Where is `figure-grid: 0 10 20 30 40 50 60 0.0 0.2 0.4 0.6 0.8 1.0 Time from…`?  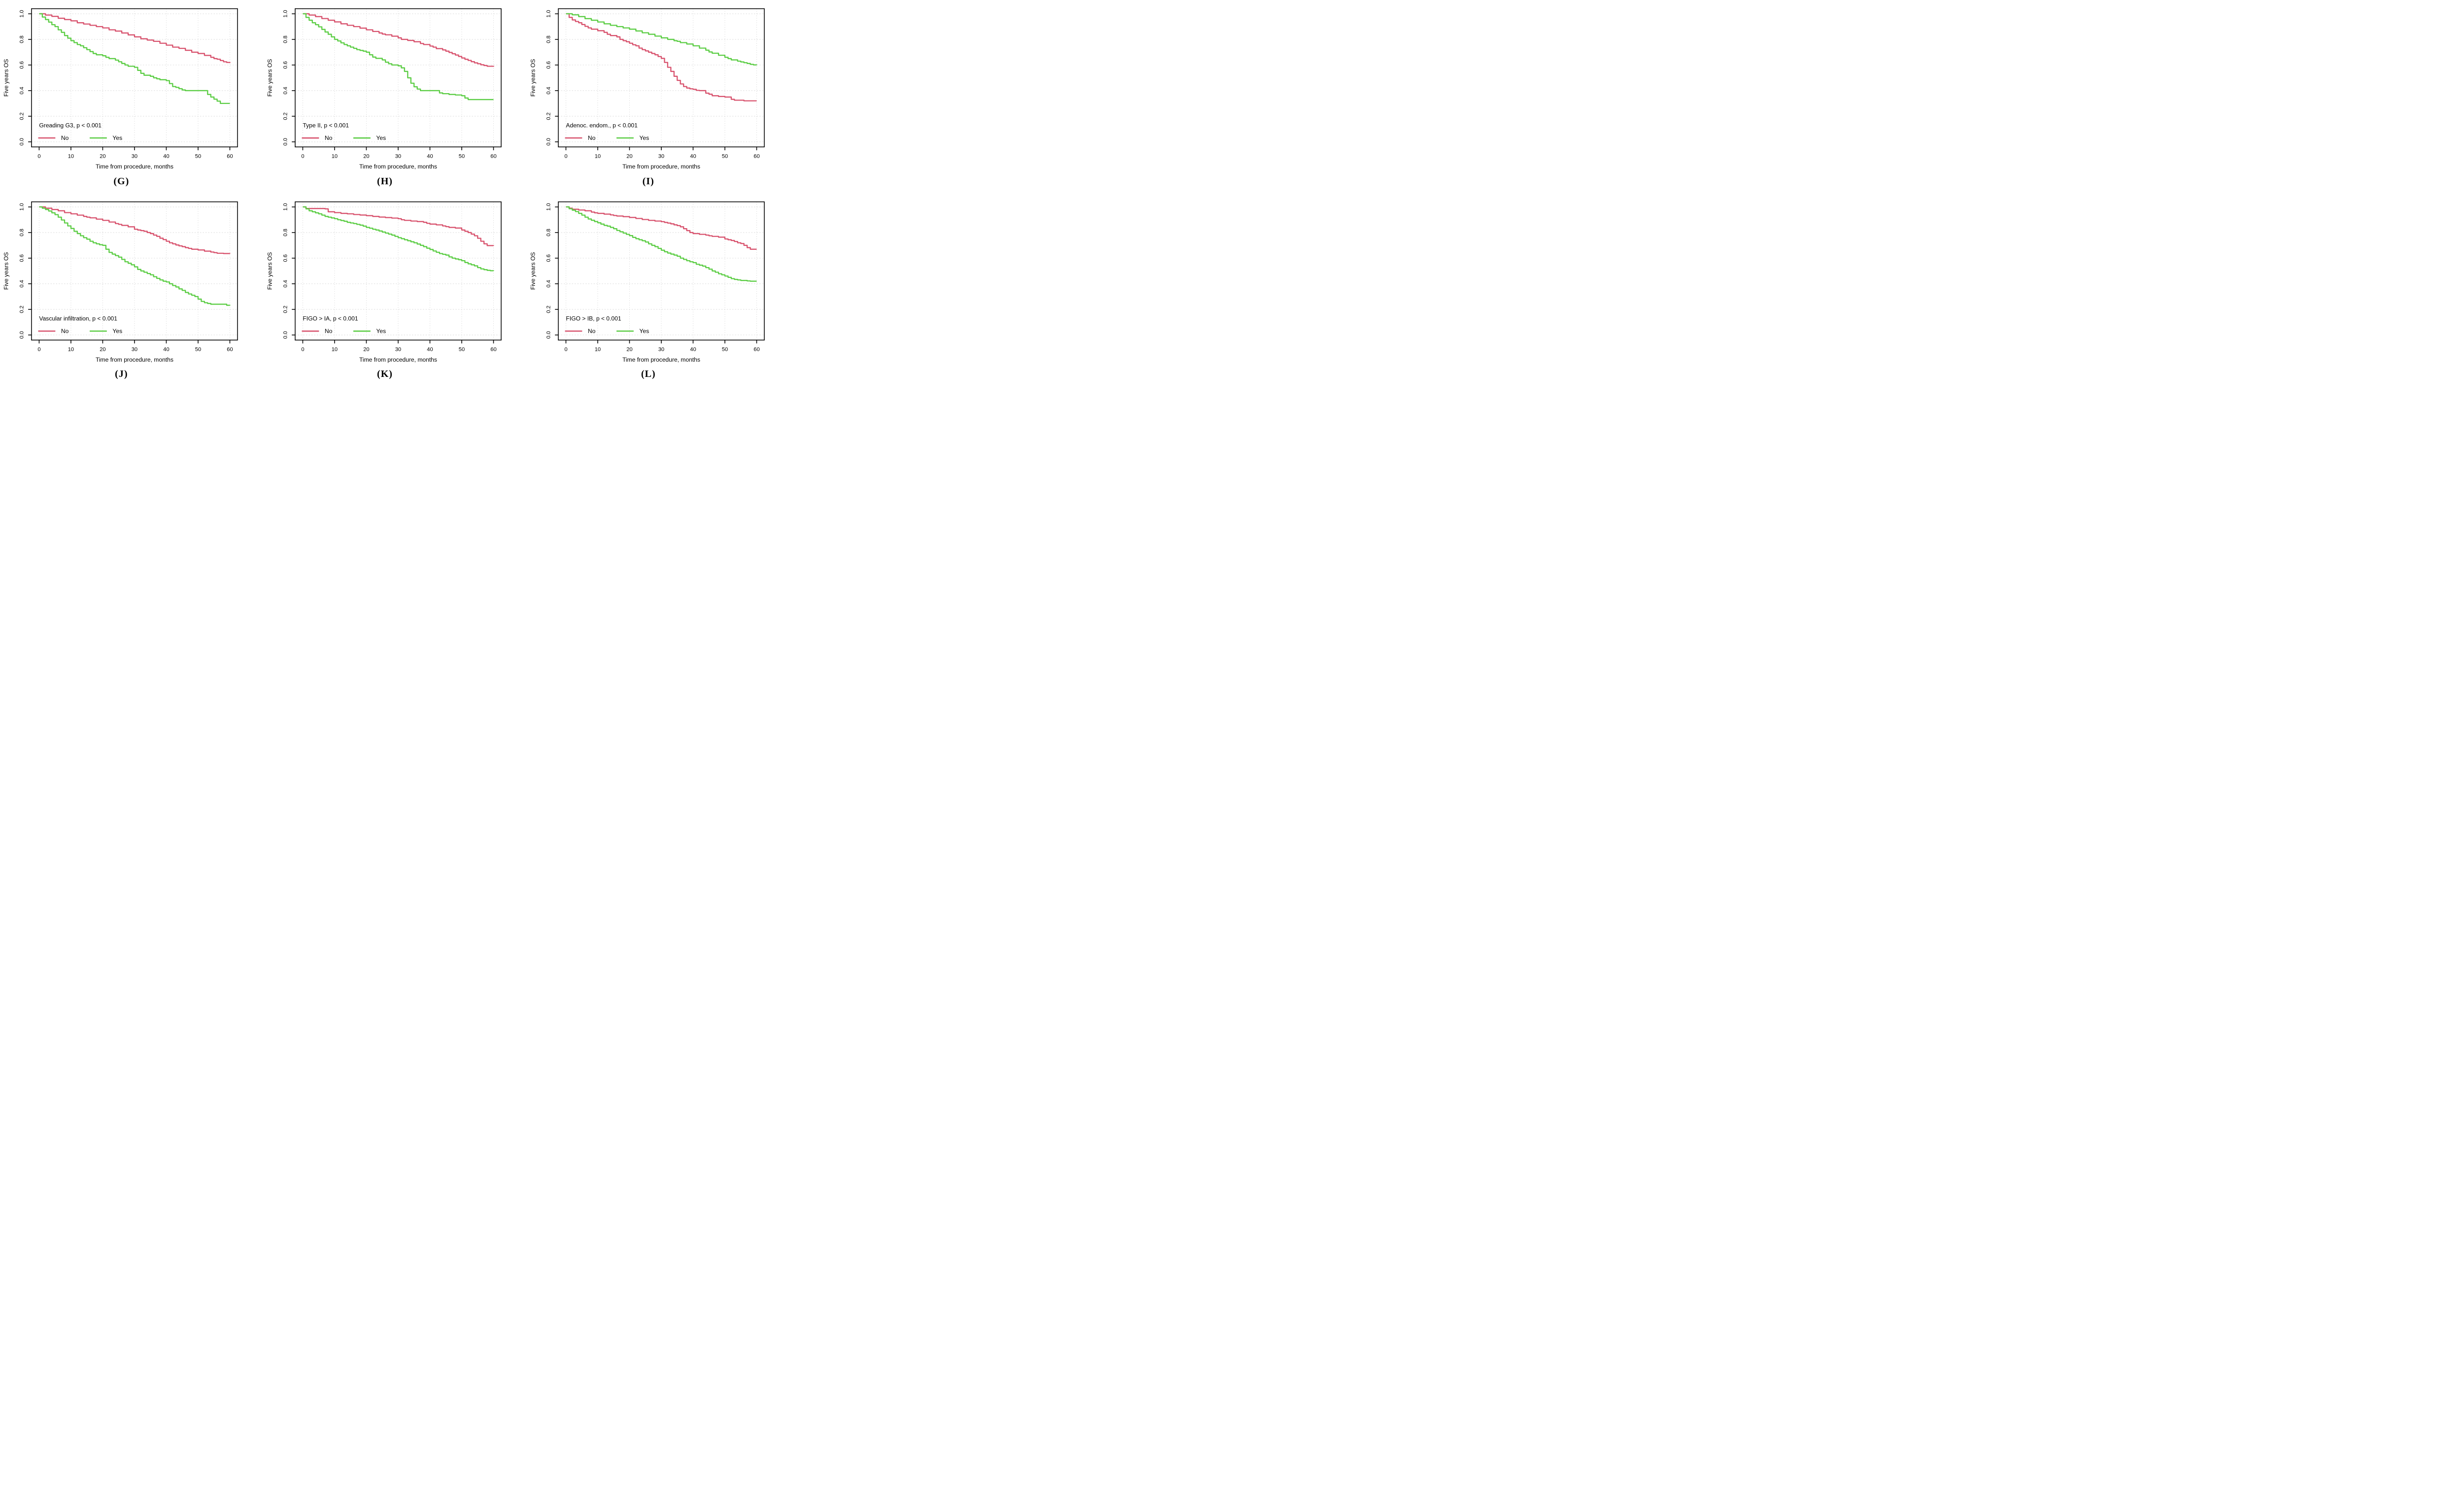
figure-grid: 0 10 20 30 40 50 60 0.0 0.2 0.4 0.6 0.8 1.0 Time from… is located at coordinates (386, 190).